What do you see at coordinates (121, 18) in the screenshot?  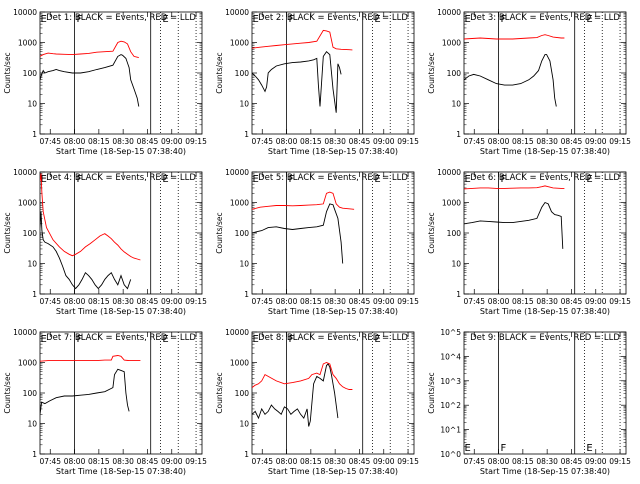 I see `panel-title: Det 1: BLACK = Events, RED = LLD` at bounding box center [121, 18].